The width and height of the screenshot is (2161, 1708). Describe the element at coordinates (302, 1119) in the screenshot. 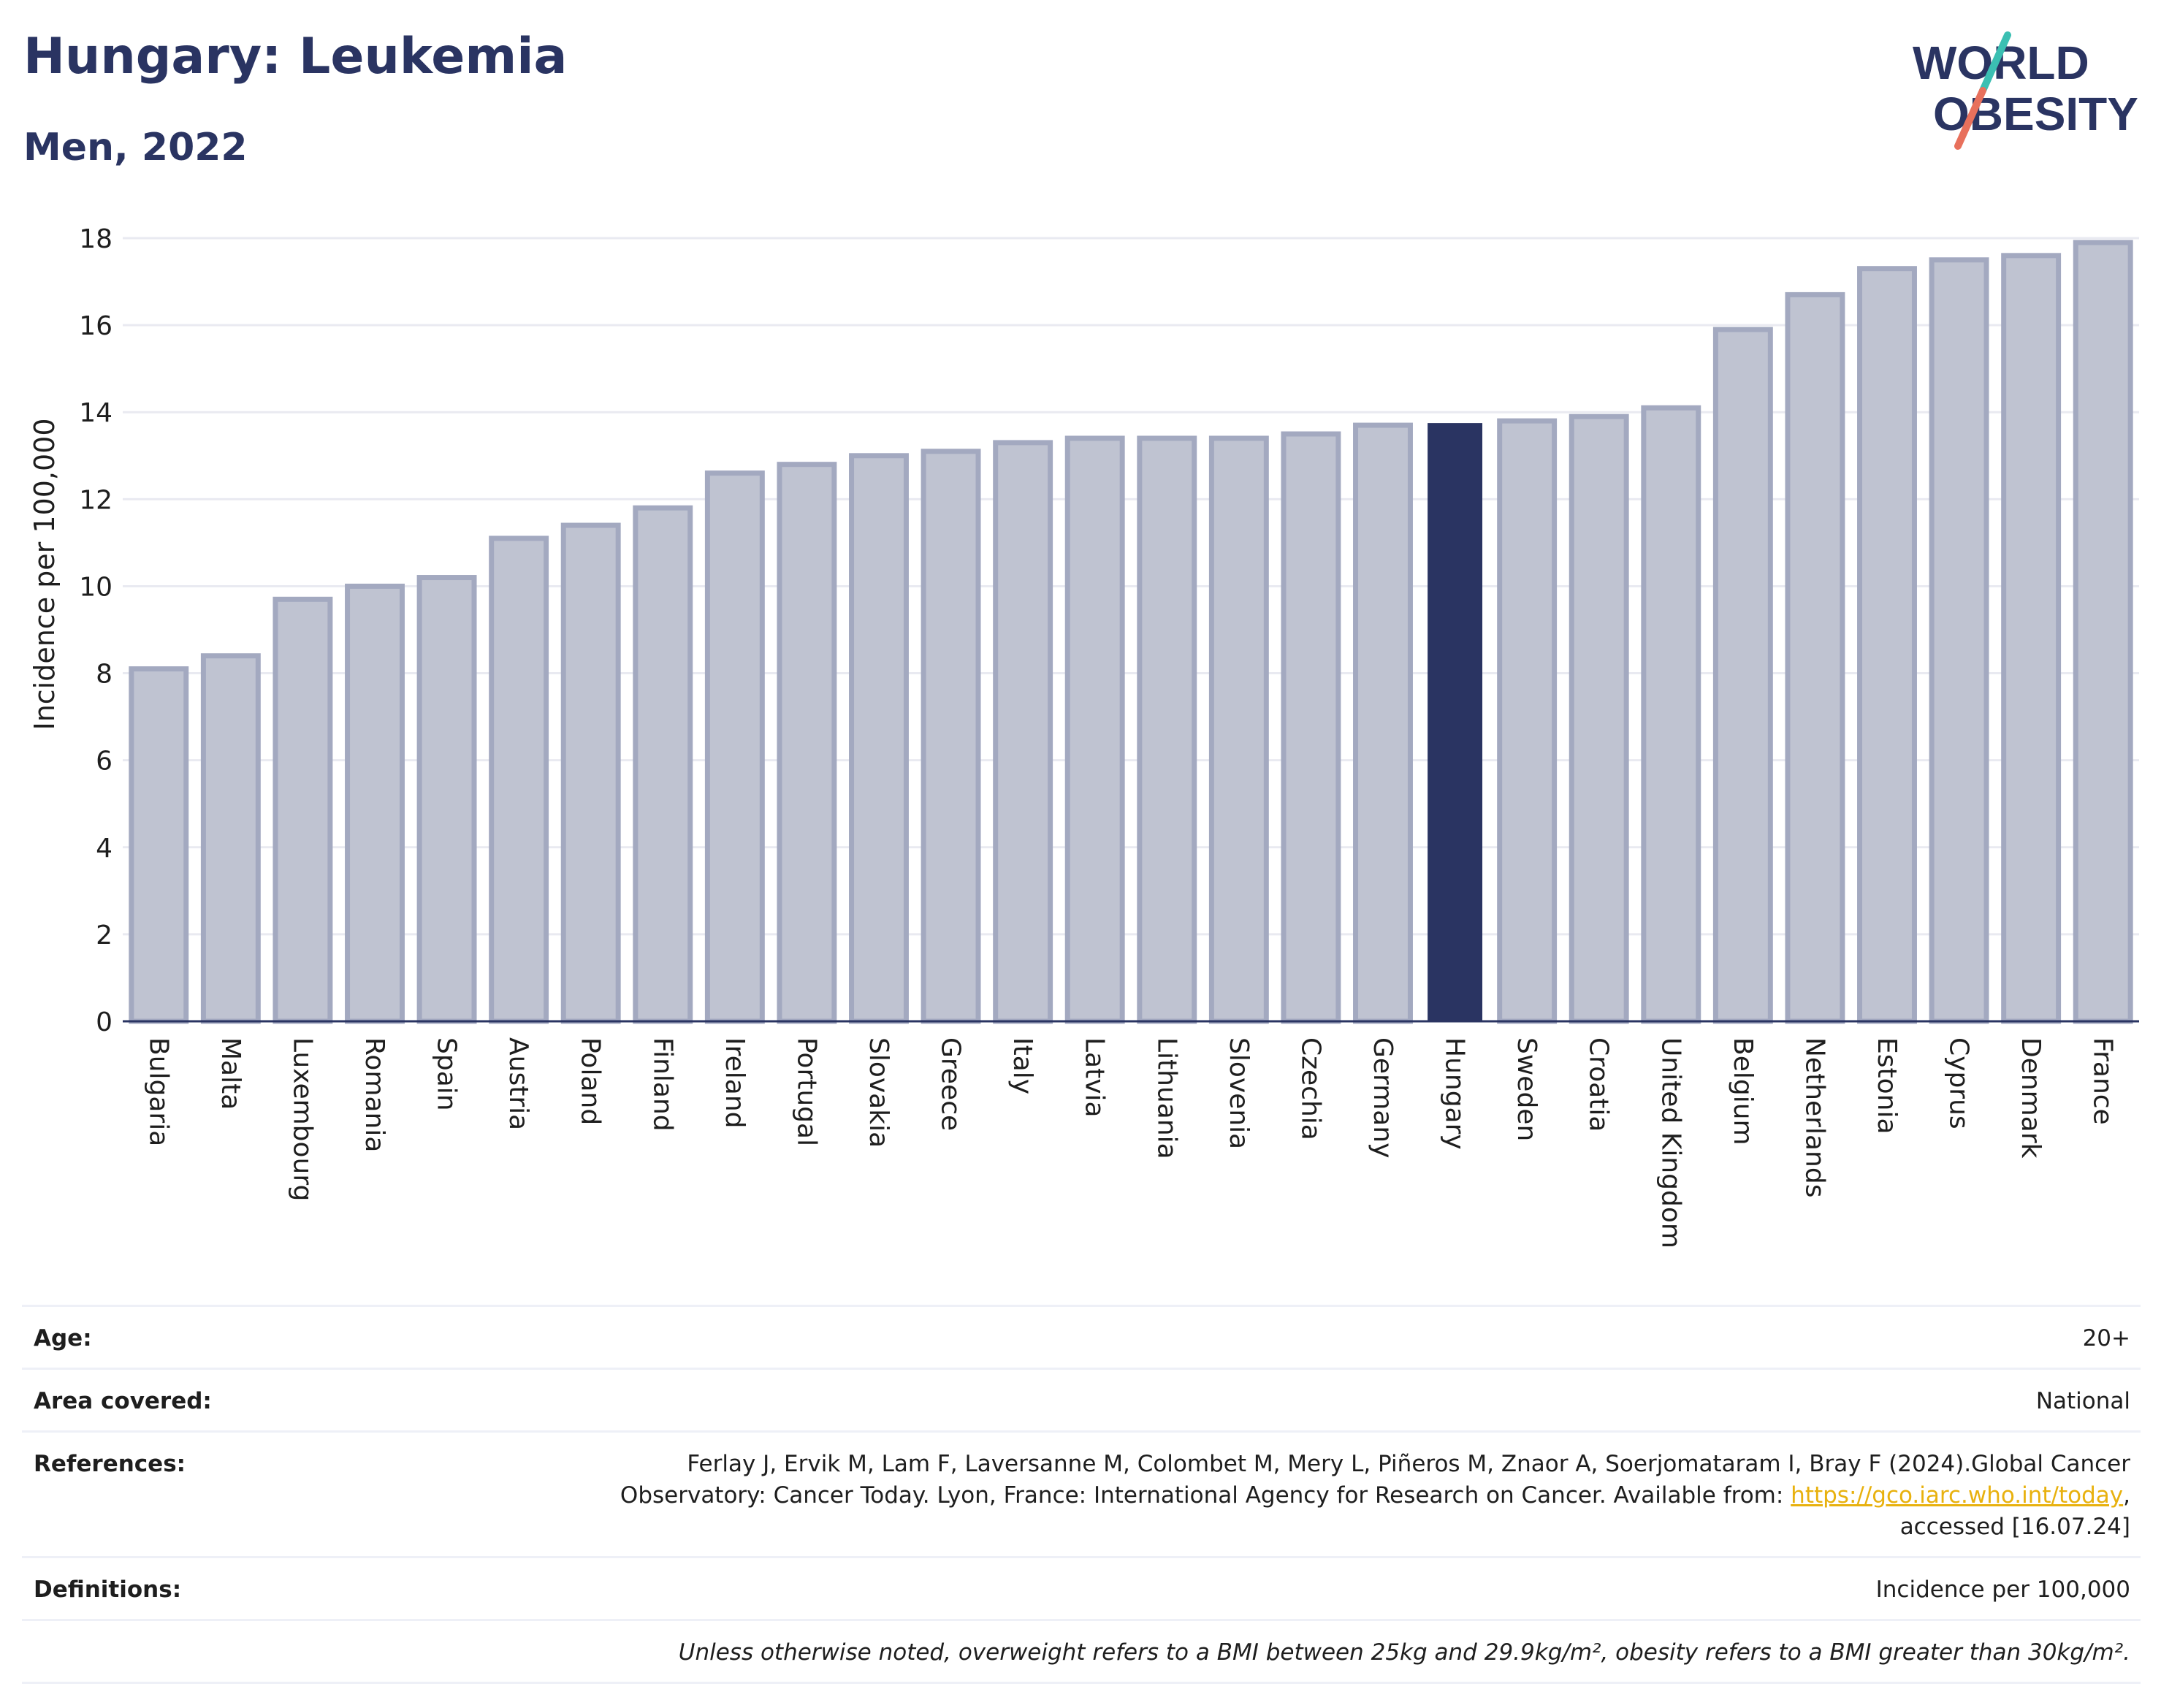

I see `x-tick-label: Luxembourg` at that location.